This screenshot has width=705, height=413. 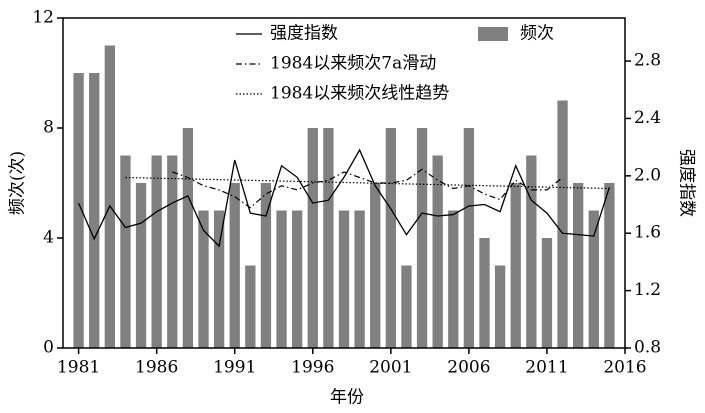 What do you see at coordinates (390, 368) in the screenshot?
I see `x-tick-label: 2001` at bounding box center [390, 368].